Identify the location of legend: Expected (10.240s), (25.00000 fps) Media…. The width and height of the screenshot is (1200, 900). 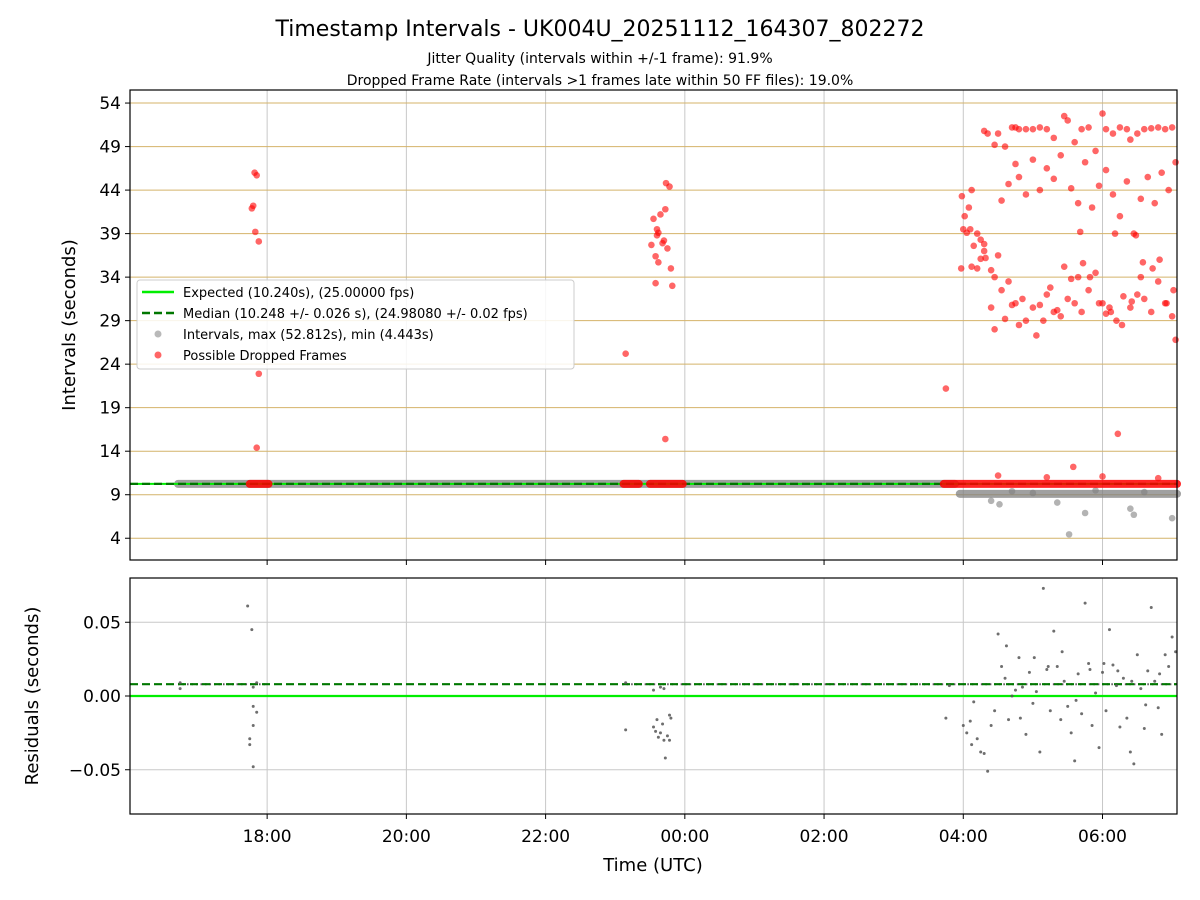
(355, 324).